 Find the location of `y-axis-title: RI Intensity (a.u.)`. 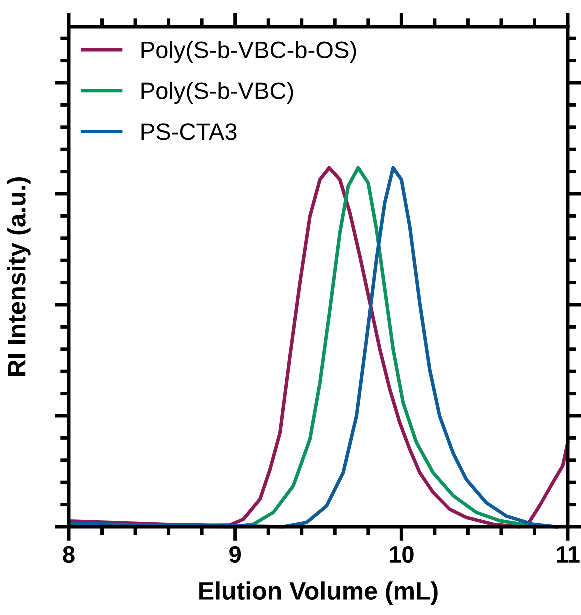

y-axis-title: RI Intensity (a.u.) is located at coordinates (19, 277).